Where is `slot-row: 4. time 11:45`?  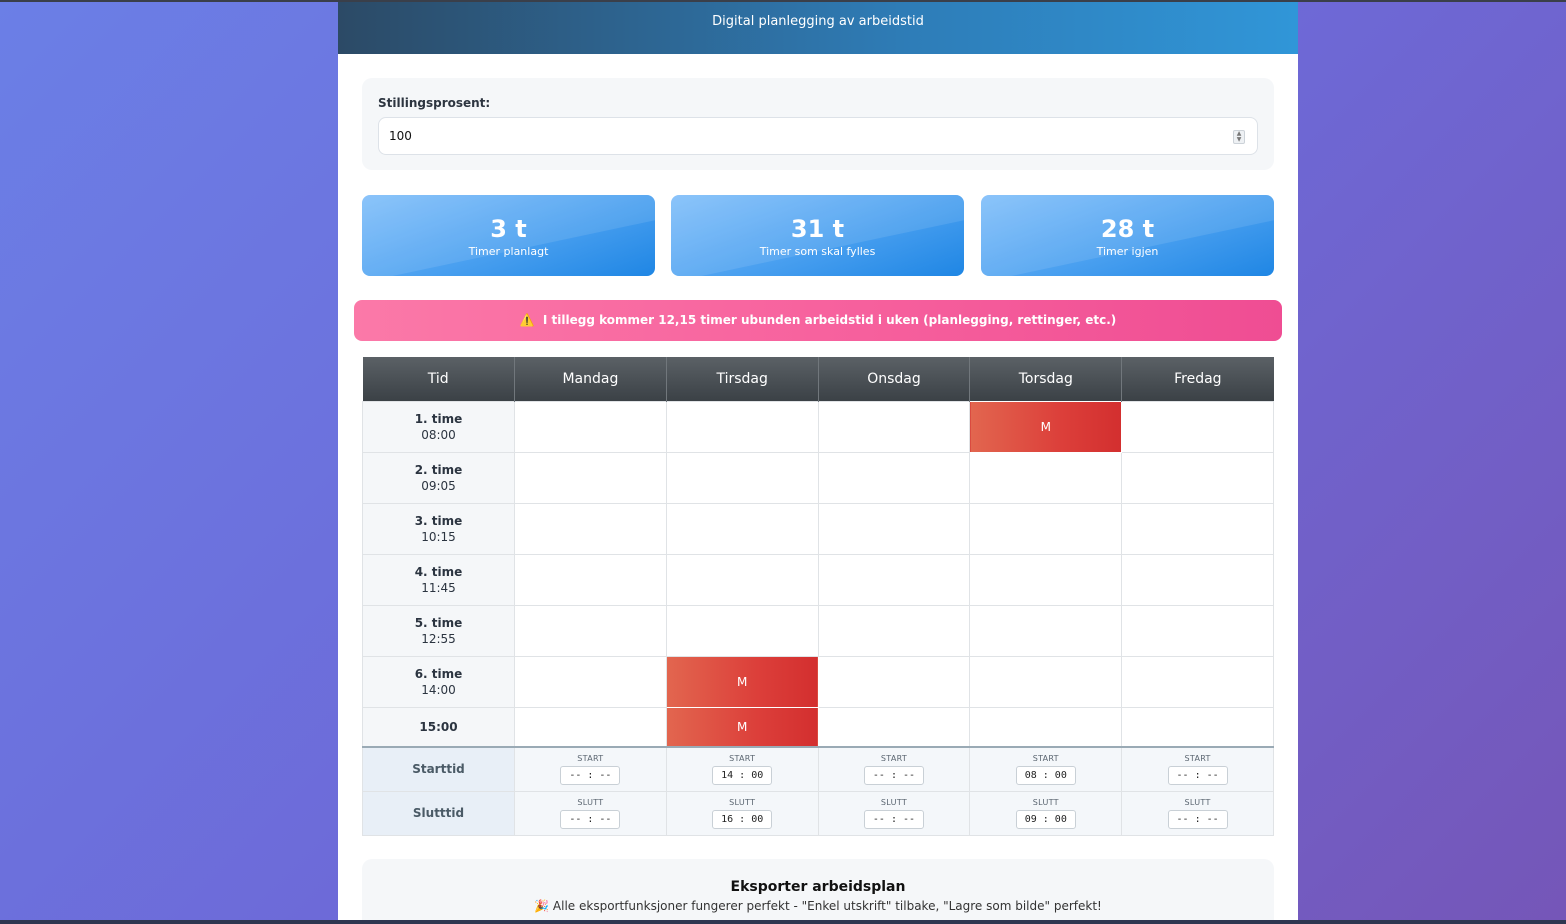 slot-row: 4. time 11:45 is located at coordinates (818, 579).